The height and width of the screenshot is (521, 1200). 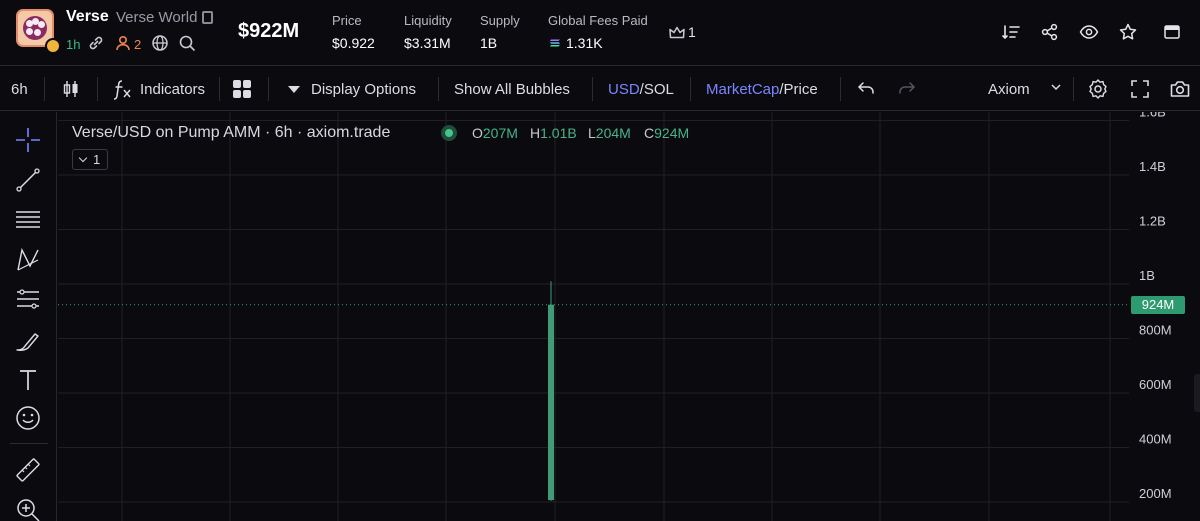 What do you see at coordinates (28, 180) in the screenshot?
I see `trend-line-icon` at bounding box center [28, 180].